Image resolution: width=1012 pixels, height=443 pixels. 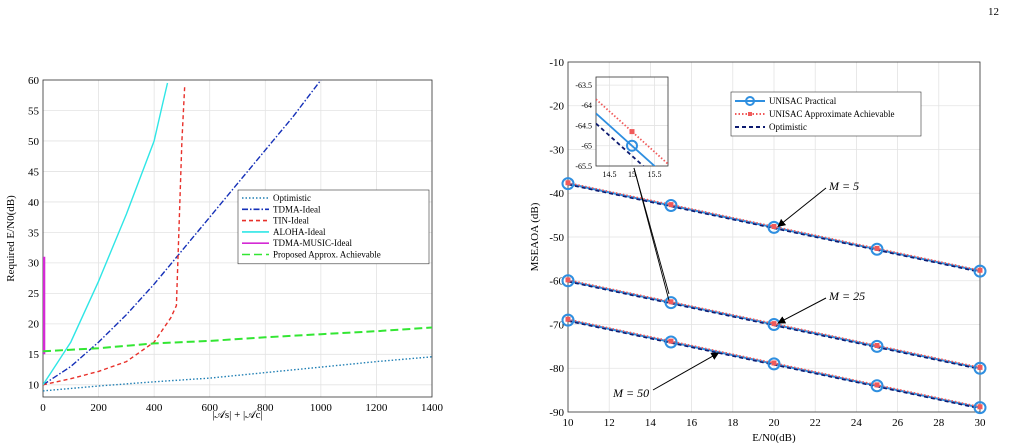 What do you see at coordinates (774, 437) in the screenshot?
I see `right-x-axis-label: E/N0(dB)` at bounding box center [774, 437].